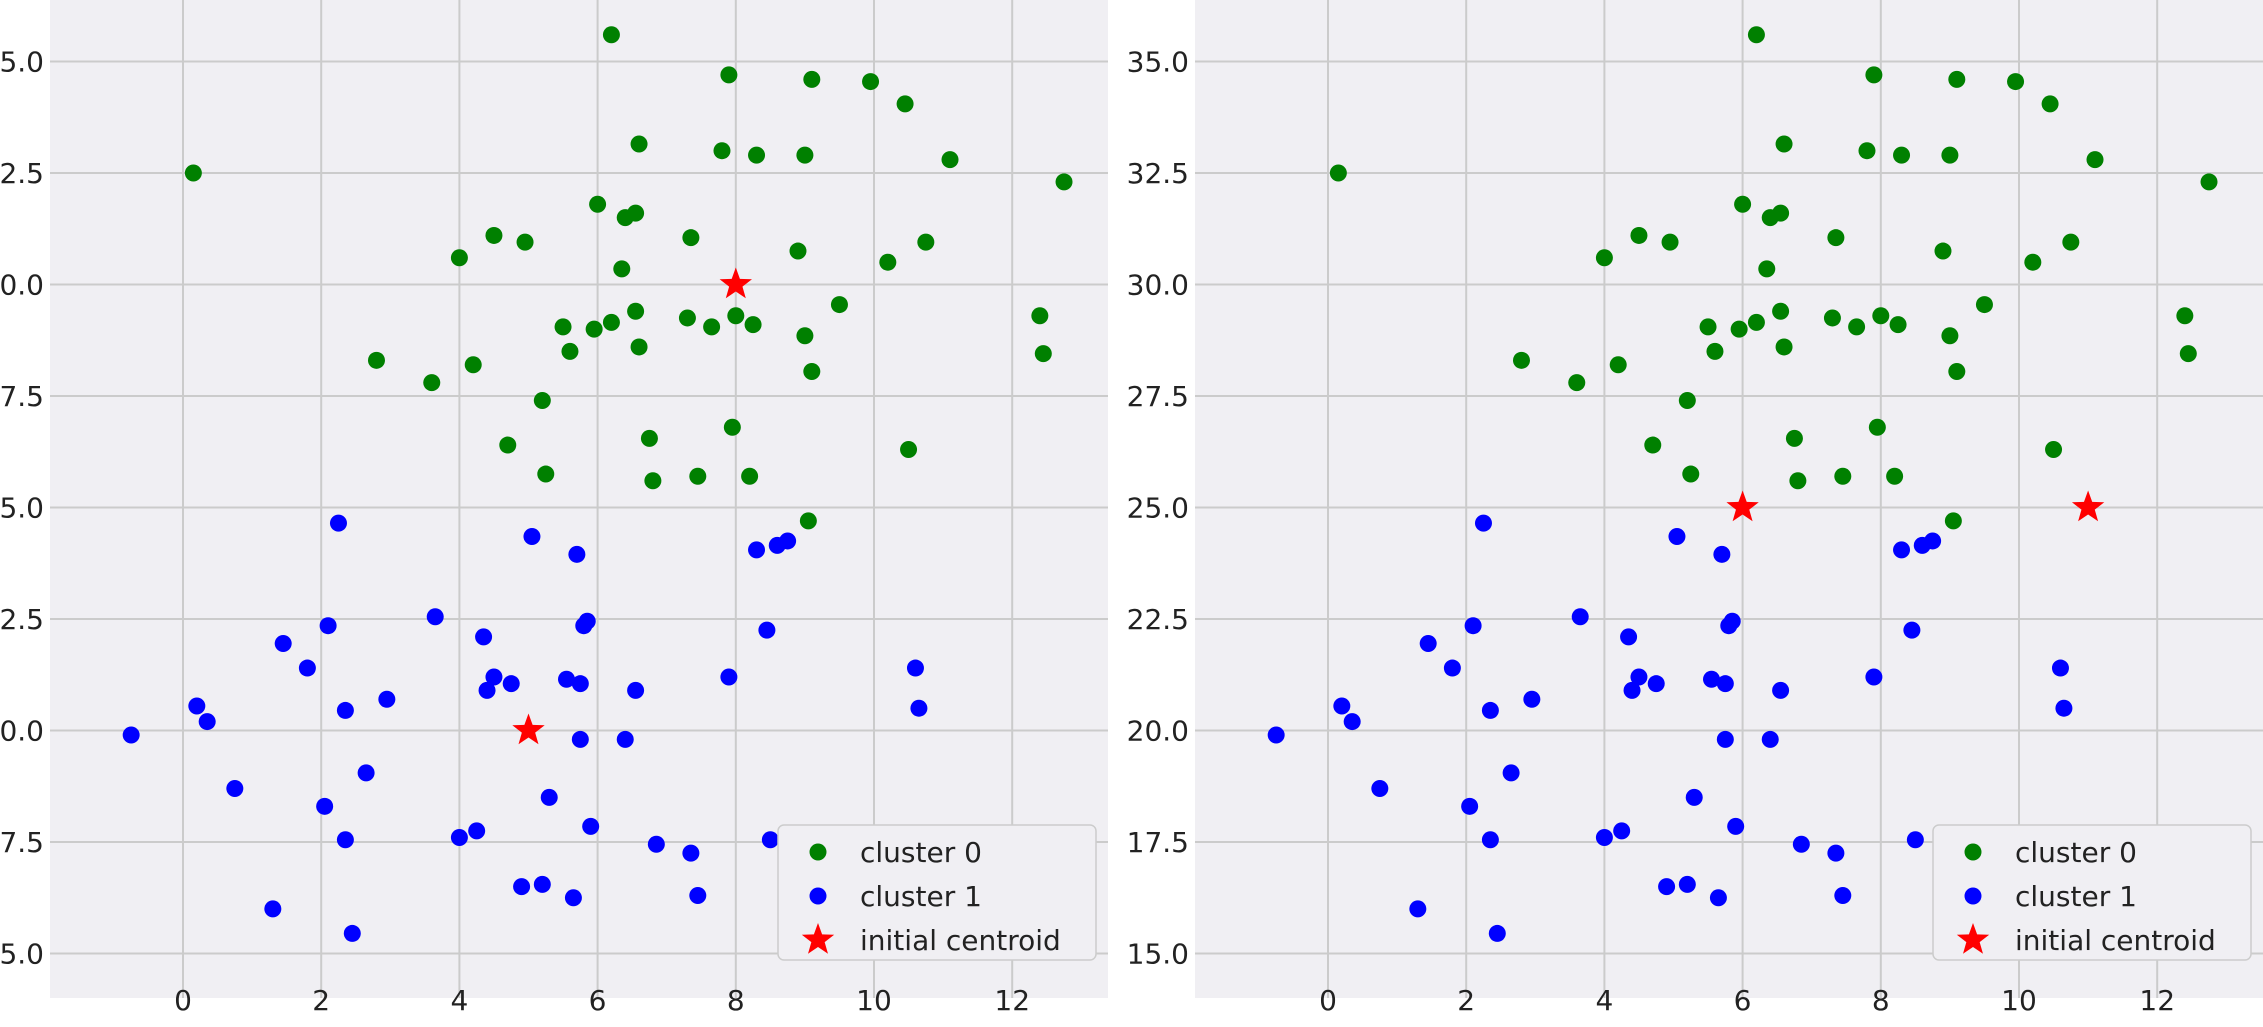 The height and width of the screenshot is (1027, 2263). What do you see at coordinates (22, 508) in the screenshot?
I see `y-tick-label: 25.0` at bounding box center [22, 508].